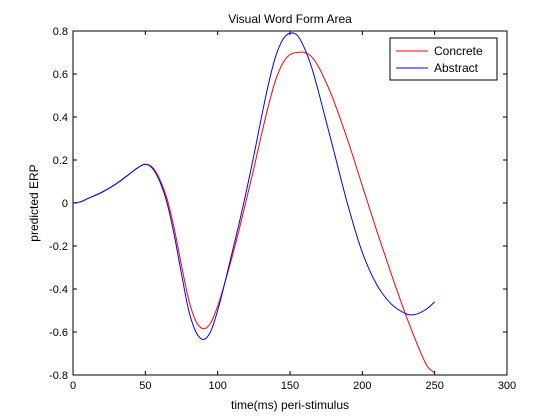 This screenshot has width=560, height=420. Describe the element at coordinates (60, 161) in the screenshot. I see `y-tick-label: 0.2` at that location.